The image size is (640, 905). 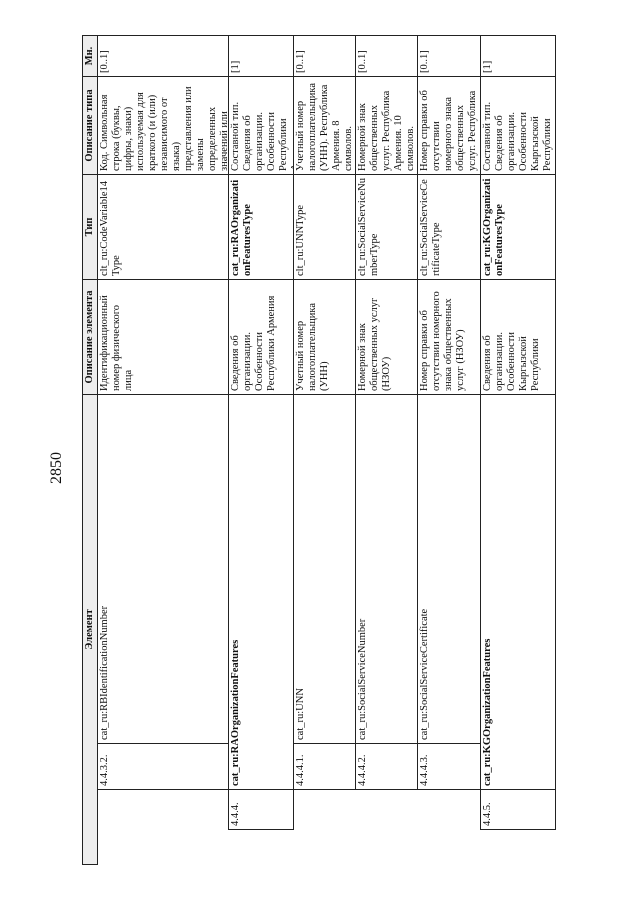 I want to click on row-number: 4.4.5., so click(x=518, y=809).